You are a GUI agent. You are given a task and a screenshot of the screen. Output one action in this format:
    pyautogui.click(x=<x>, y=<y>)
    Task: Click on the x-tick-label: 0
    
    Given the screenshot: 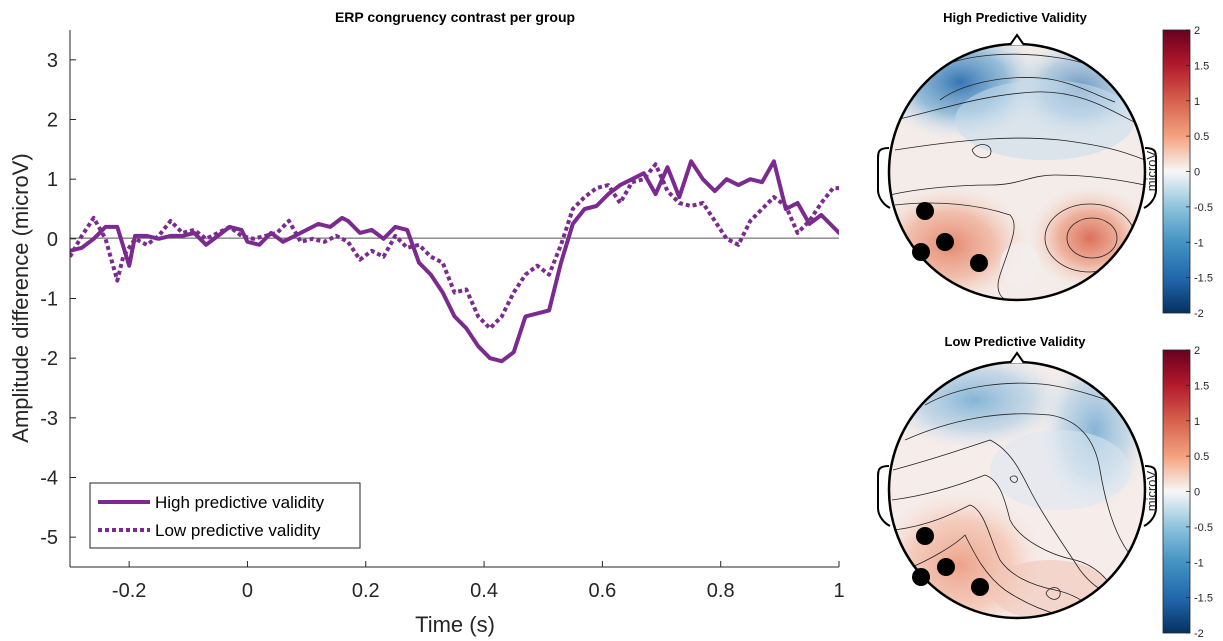 What is the action you would take?
    pyautogui.click(x=247, y=591)
    